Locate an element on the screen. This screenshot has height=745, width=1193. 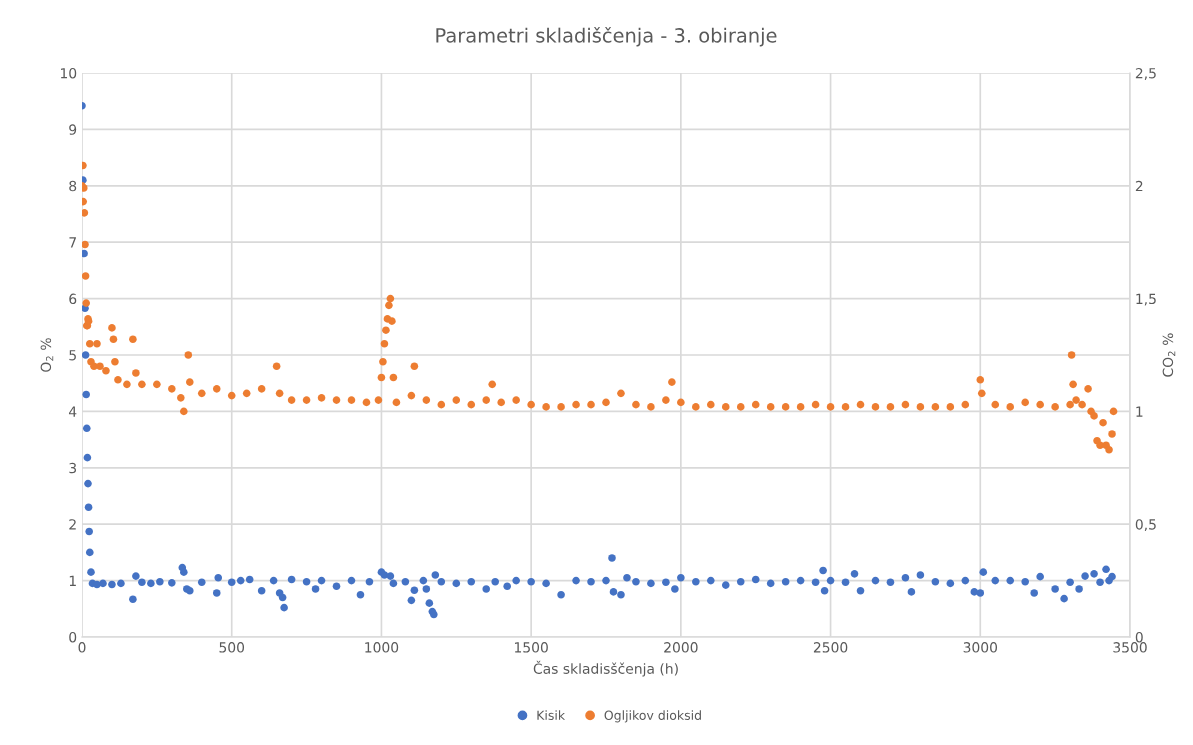
y-tick-label: 9 is located at coordinates (73, 129).